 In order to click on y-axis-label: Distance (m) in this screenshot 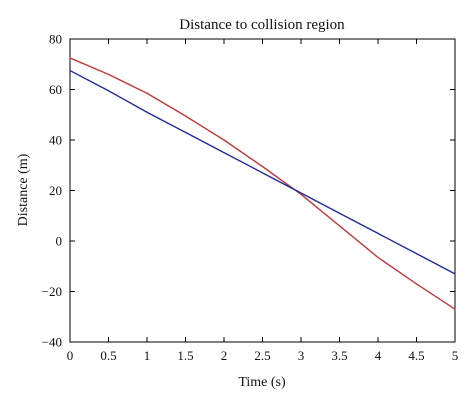, I will do `click(23, 189)`.